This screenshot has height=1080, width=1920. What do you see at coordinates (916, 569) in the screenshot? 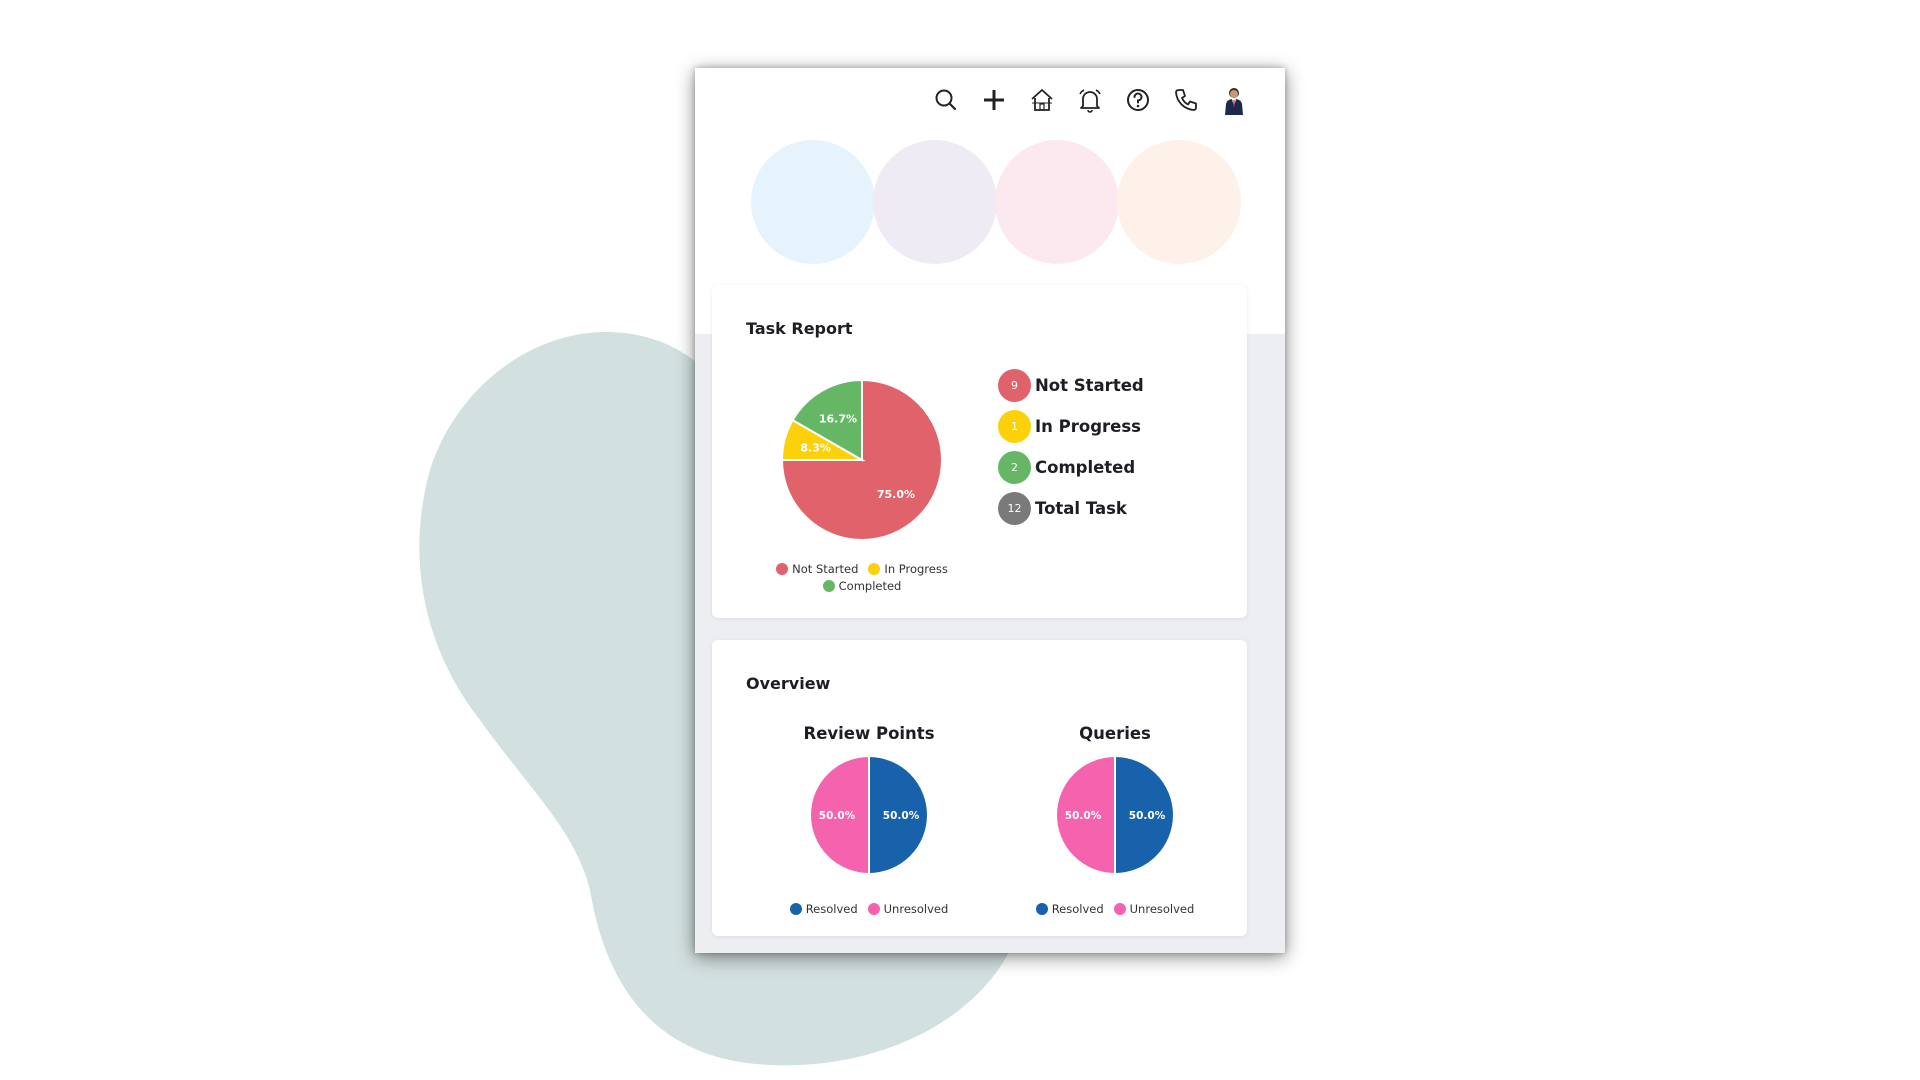
I see `legend-label: In Progress` at bounding box center [916, 569].